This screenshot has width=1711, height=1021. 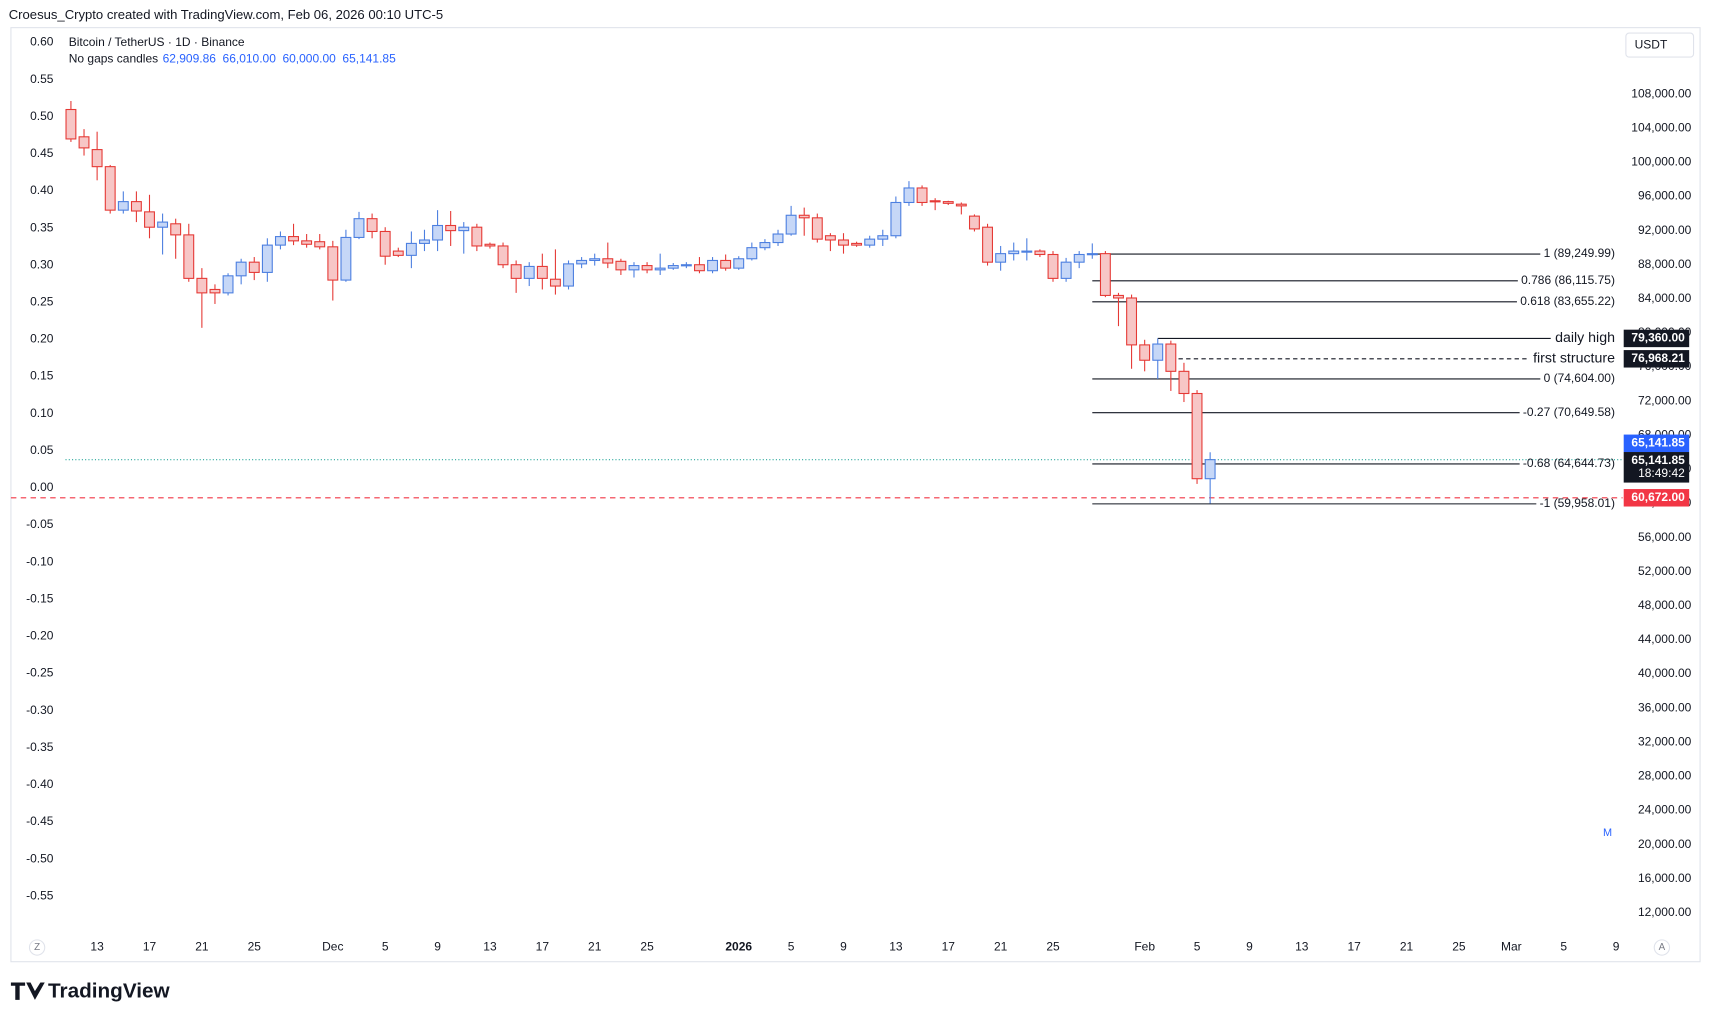 I want to click on x-tick-label: Feb, so click(x=1144, y=947).